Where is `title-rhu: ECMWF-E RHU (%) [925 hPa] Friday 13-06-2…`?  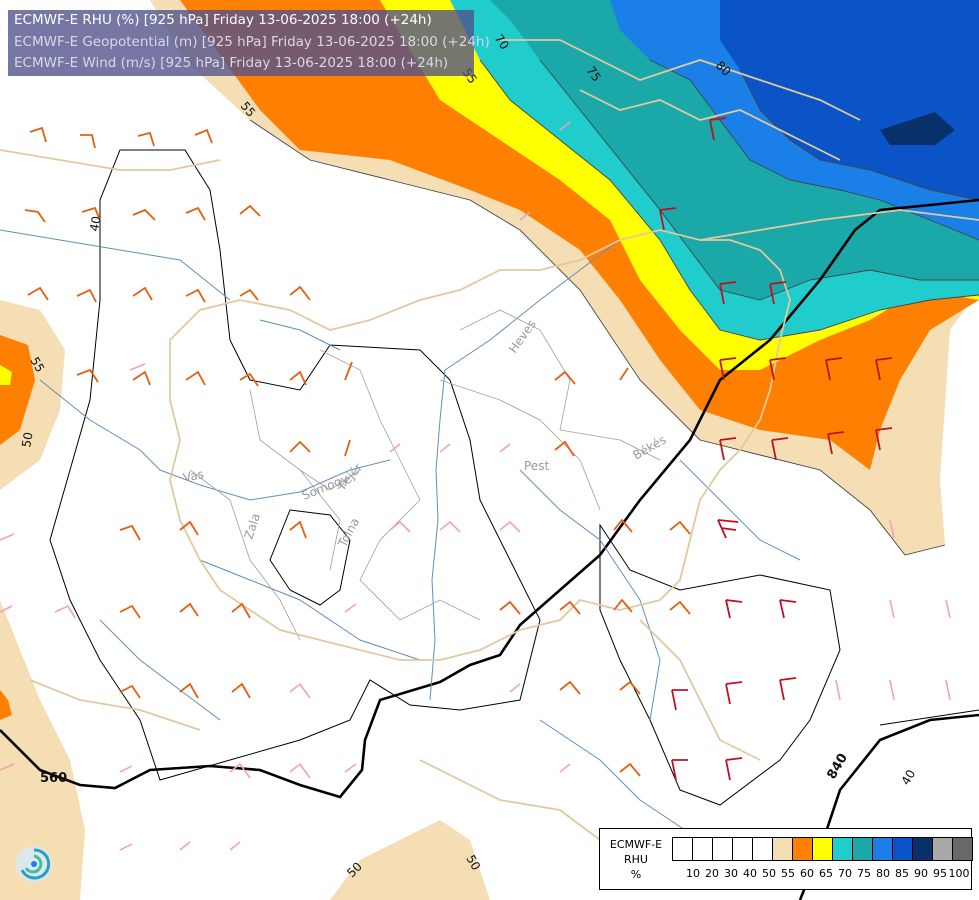
title-rhu: ECMWF-E RHU (%) [925 hPa] Friday 13-06-2… is located at coordinates (223, 20).